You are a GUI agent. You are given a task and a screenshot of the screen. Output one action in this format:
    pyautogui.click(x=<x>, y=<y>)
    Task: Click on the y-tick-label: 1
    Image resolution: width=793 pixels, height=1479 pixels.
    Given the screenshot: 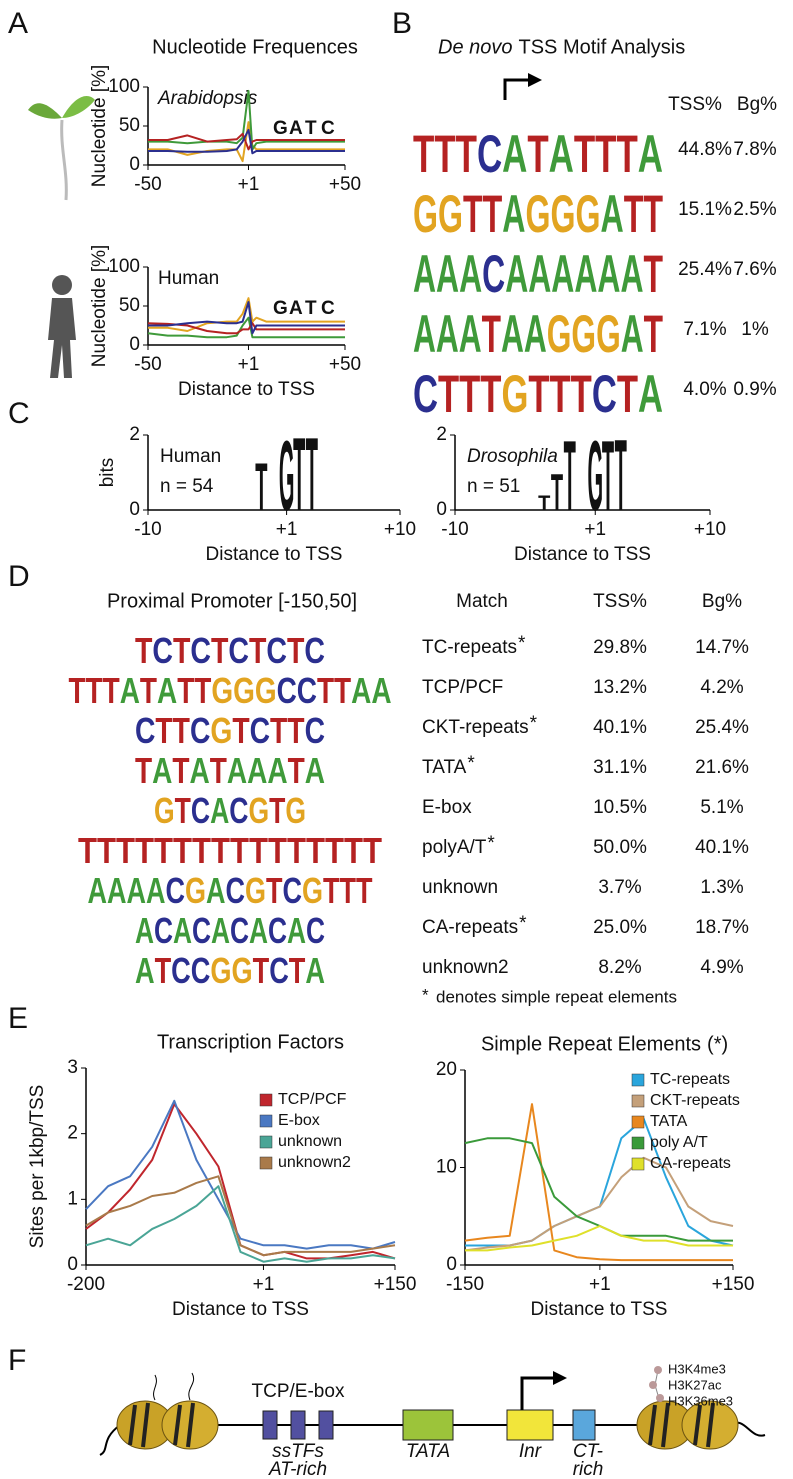 What is the action you would take?
    pyautogui.click(x=72, y=1198)
    